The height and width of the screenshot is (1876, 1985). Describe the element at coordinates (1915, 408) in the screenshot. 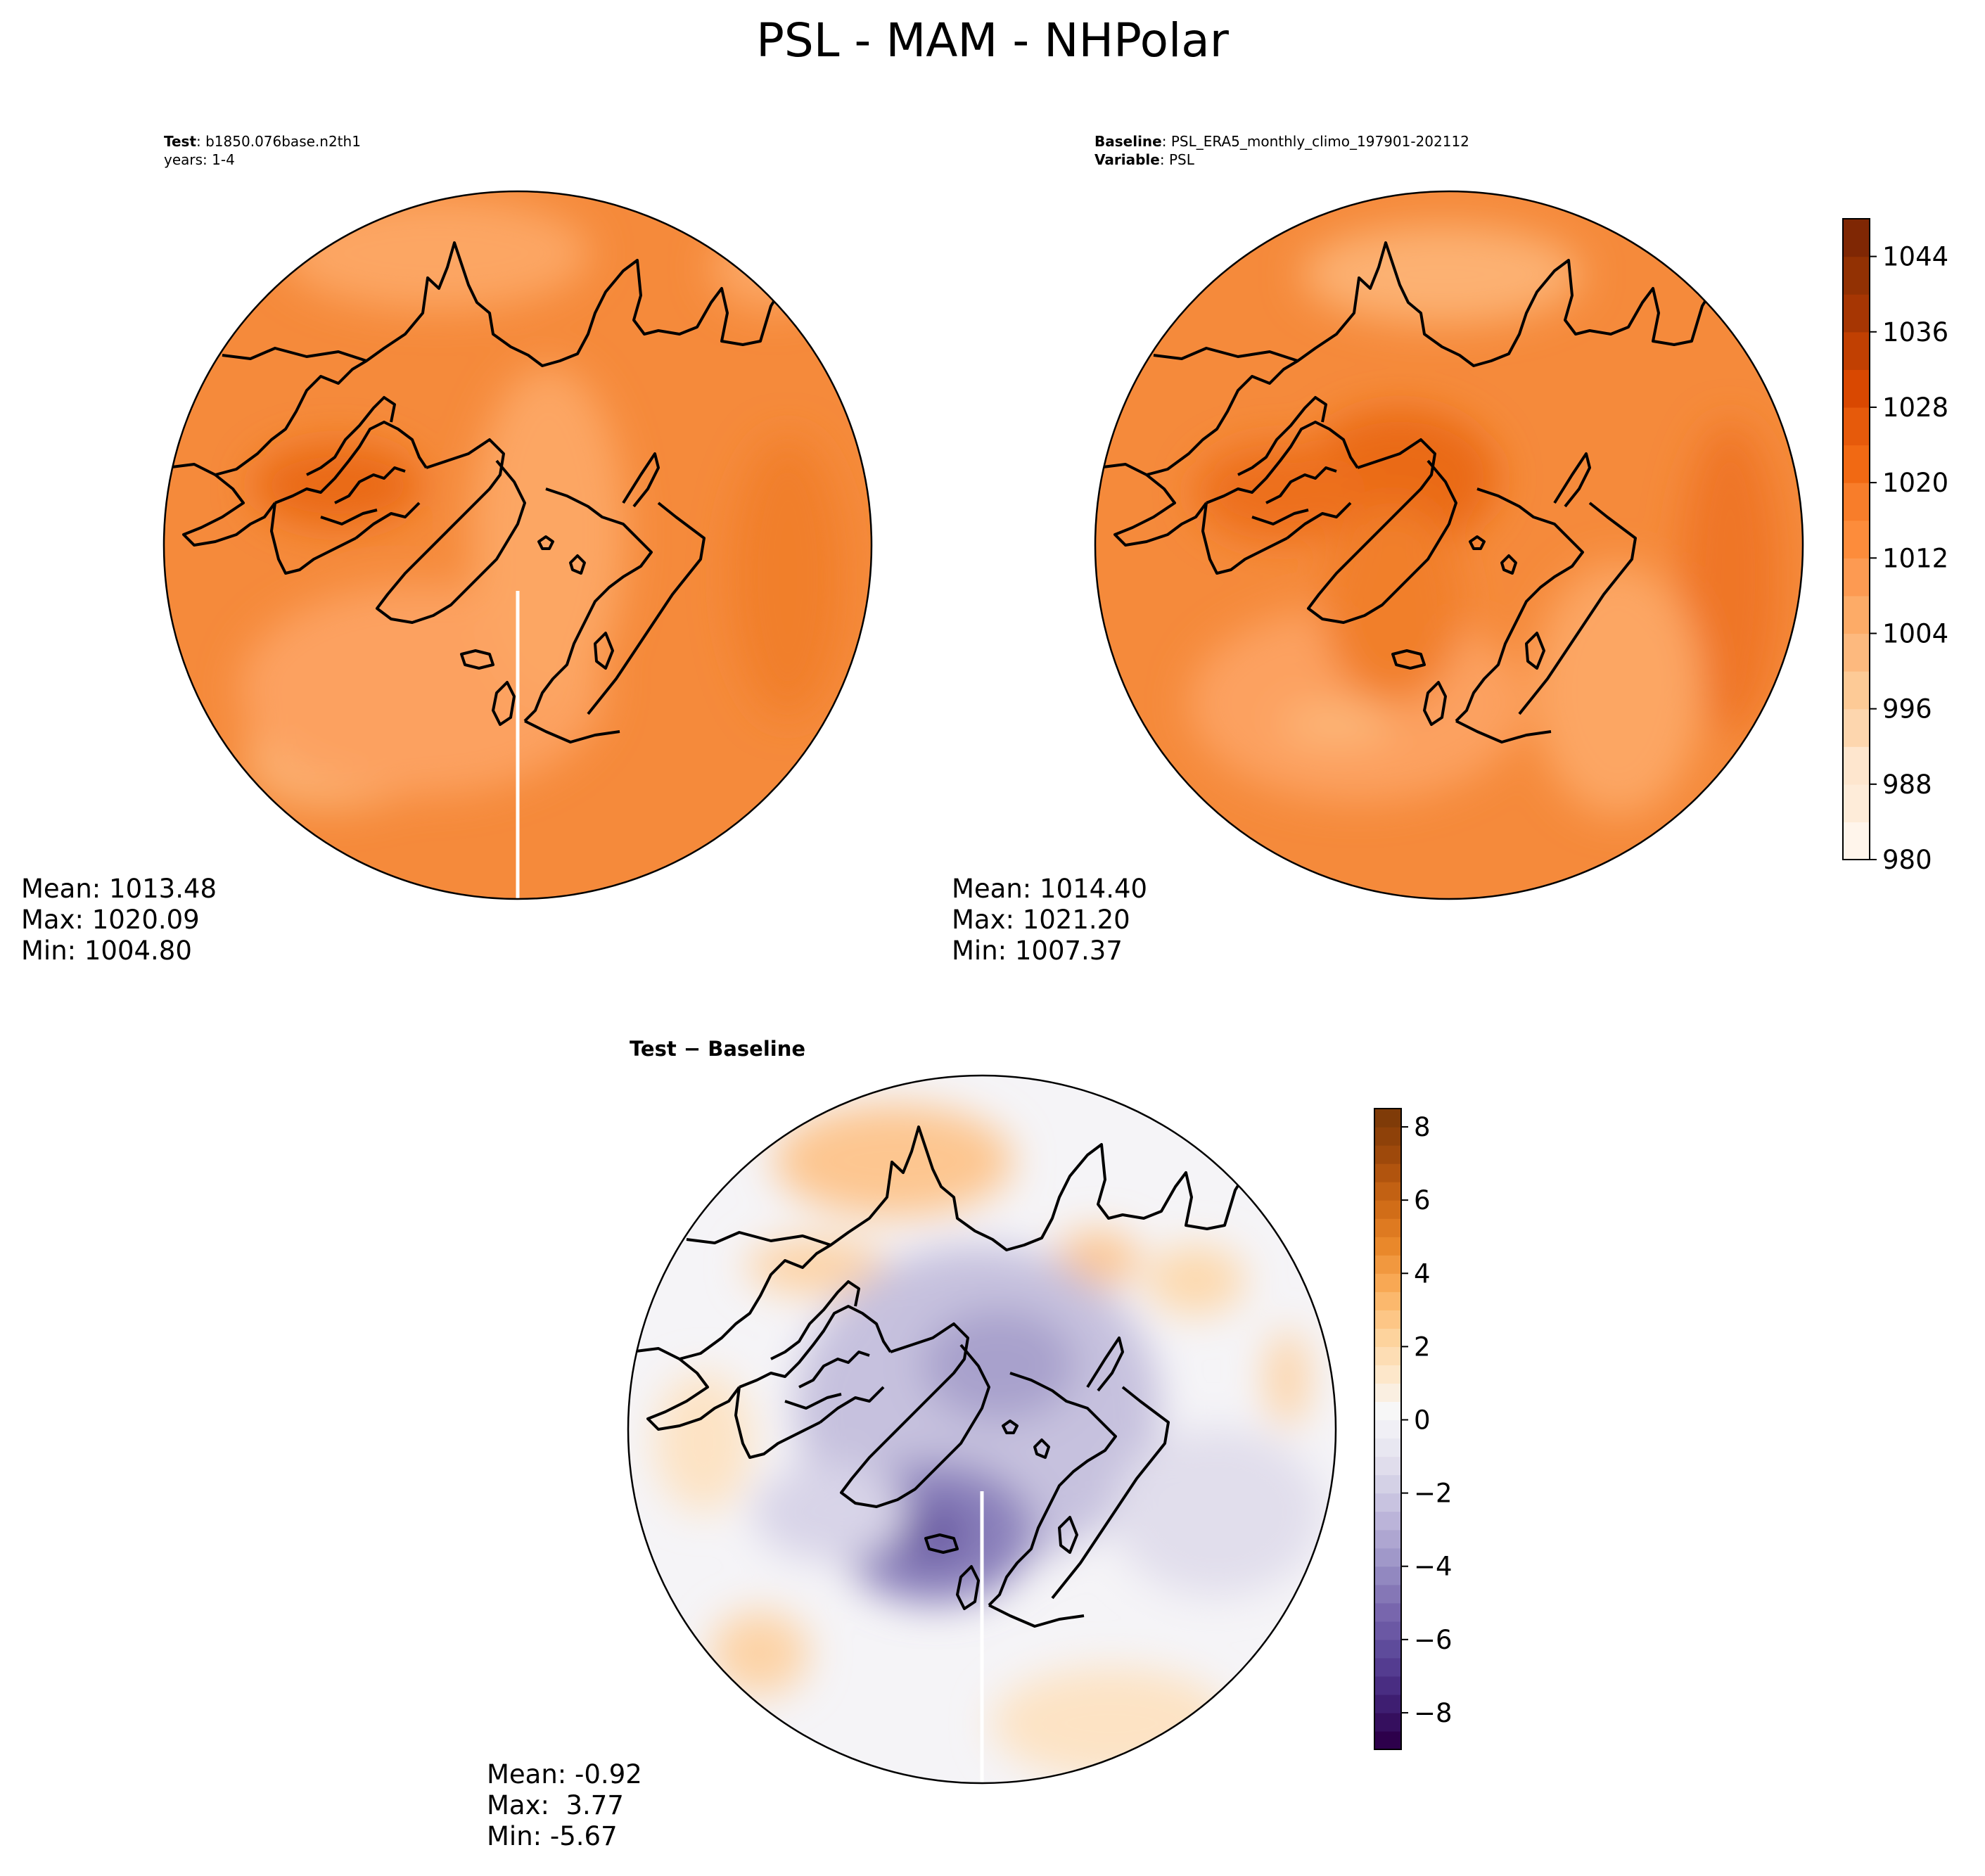

I see `baseline-colorbar-tick-label: 1028` at that location.